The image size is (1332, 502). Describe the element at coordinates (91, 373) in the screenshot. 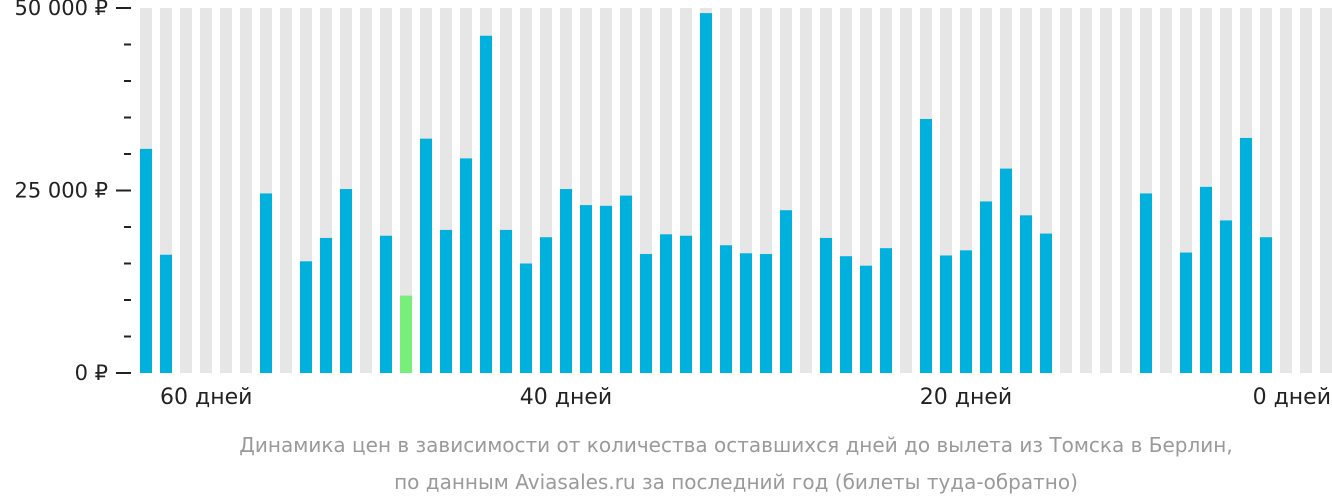

I see `y-tick-label: 0 ₽` at that location.